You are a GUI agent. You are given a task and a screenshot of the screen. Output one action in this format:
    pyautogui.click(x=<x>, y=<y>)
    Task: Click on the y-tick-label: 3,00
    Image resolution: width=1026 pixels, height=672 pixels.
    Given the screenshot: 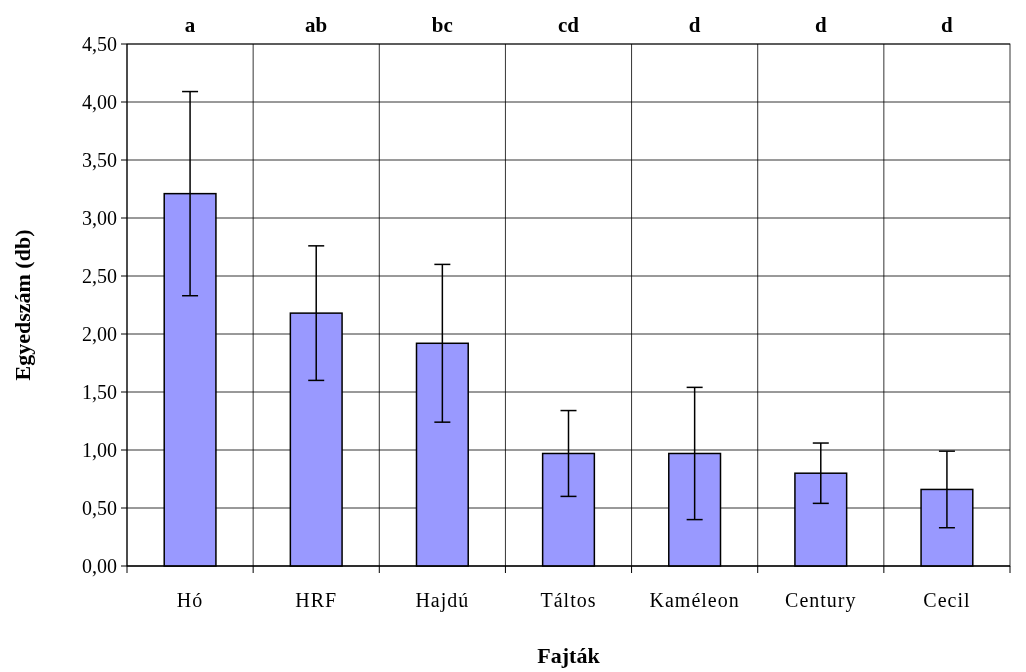 What is the action you would take?
    pyautogui.click(x=99, y=218)
    